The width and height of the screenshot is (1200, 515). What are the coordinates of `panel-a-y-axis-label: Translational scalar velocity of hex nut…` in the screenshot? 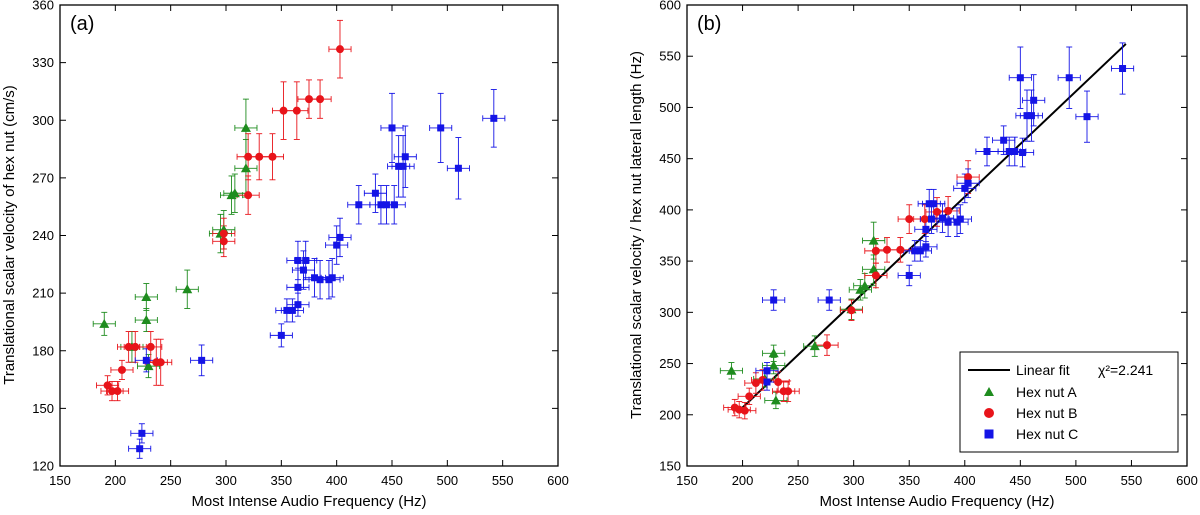 It's located at (9, 235).